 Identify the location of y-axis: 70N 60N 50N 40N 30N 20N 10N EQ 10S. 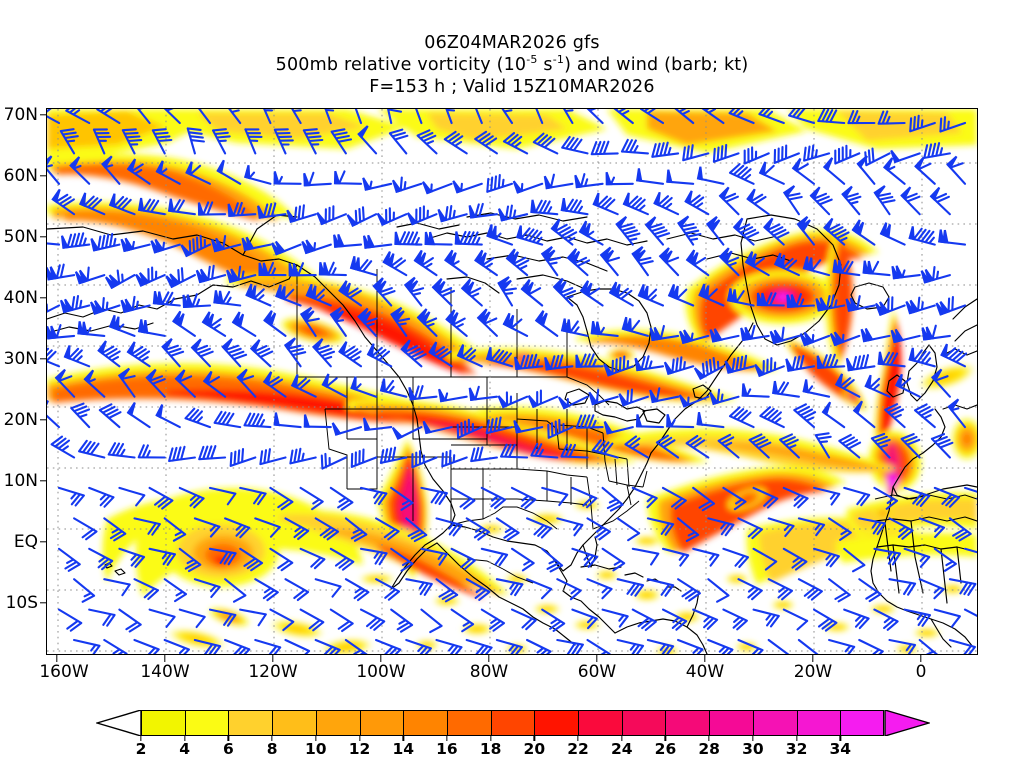
(23, 380).